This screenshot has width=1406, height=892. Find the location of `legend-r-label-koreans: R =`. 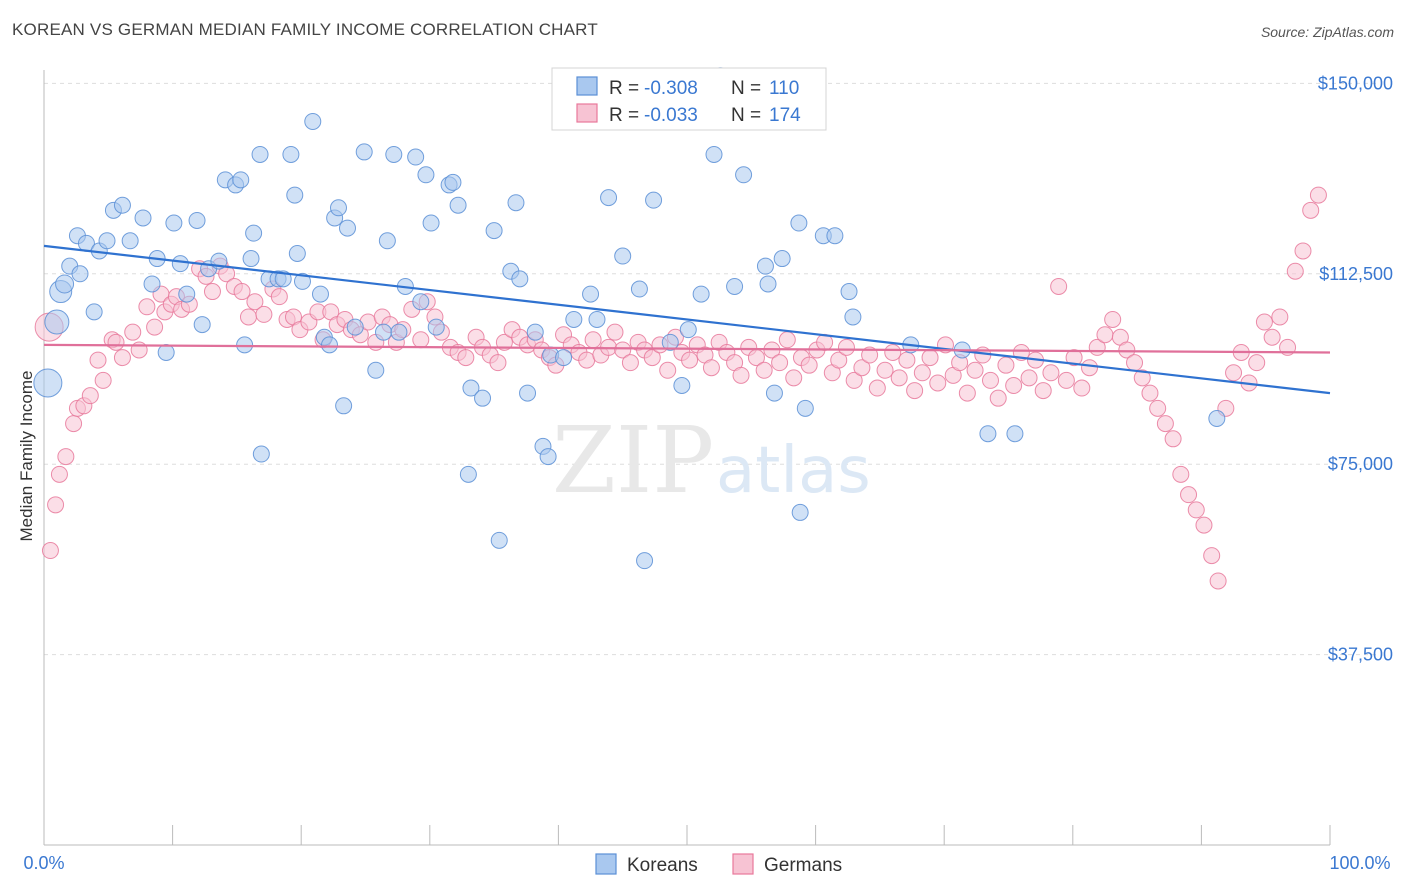

legend-r-label-koreans: R = is located at coordinates (624, 88).